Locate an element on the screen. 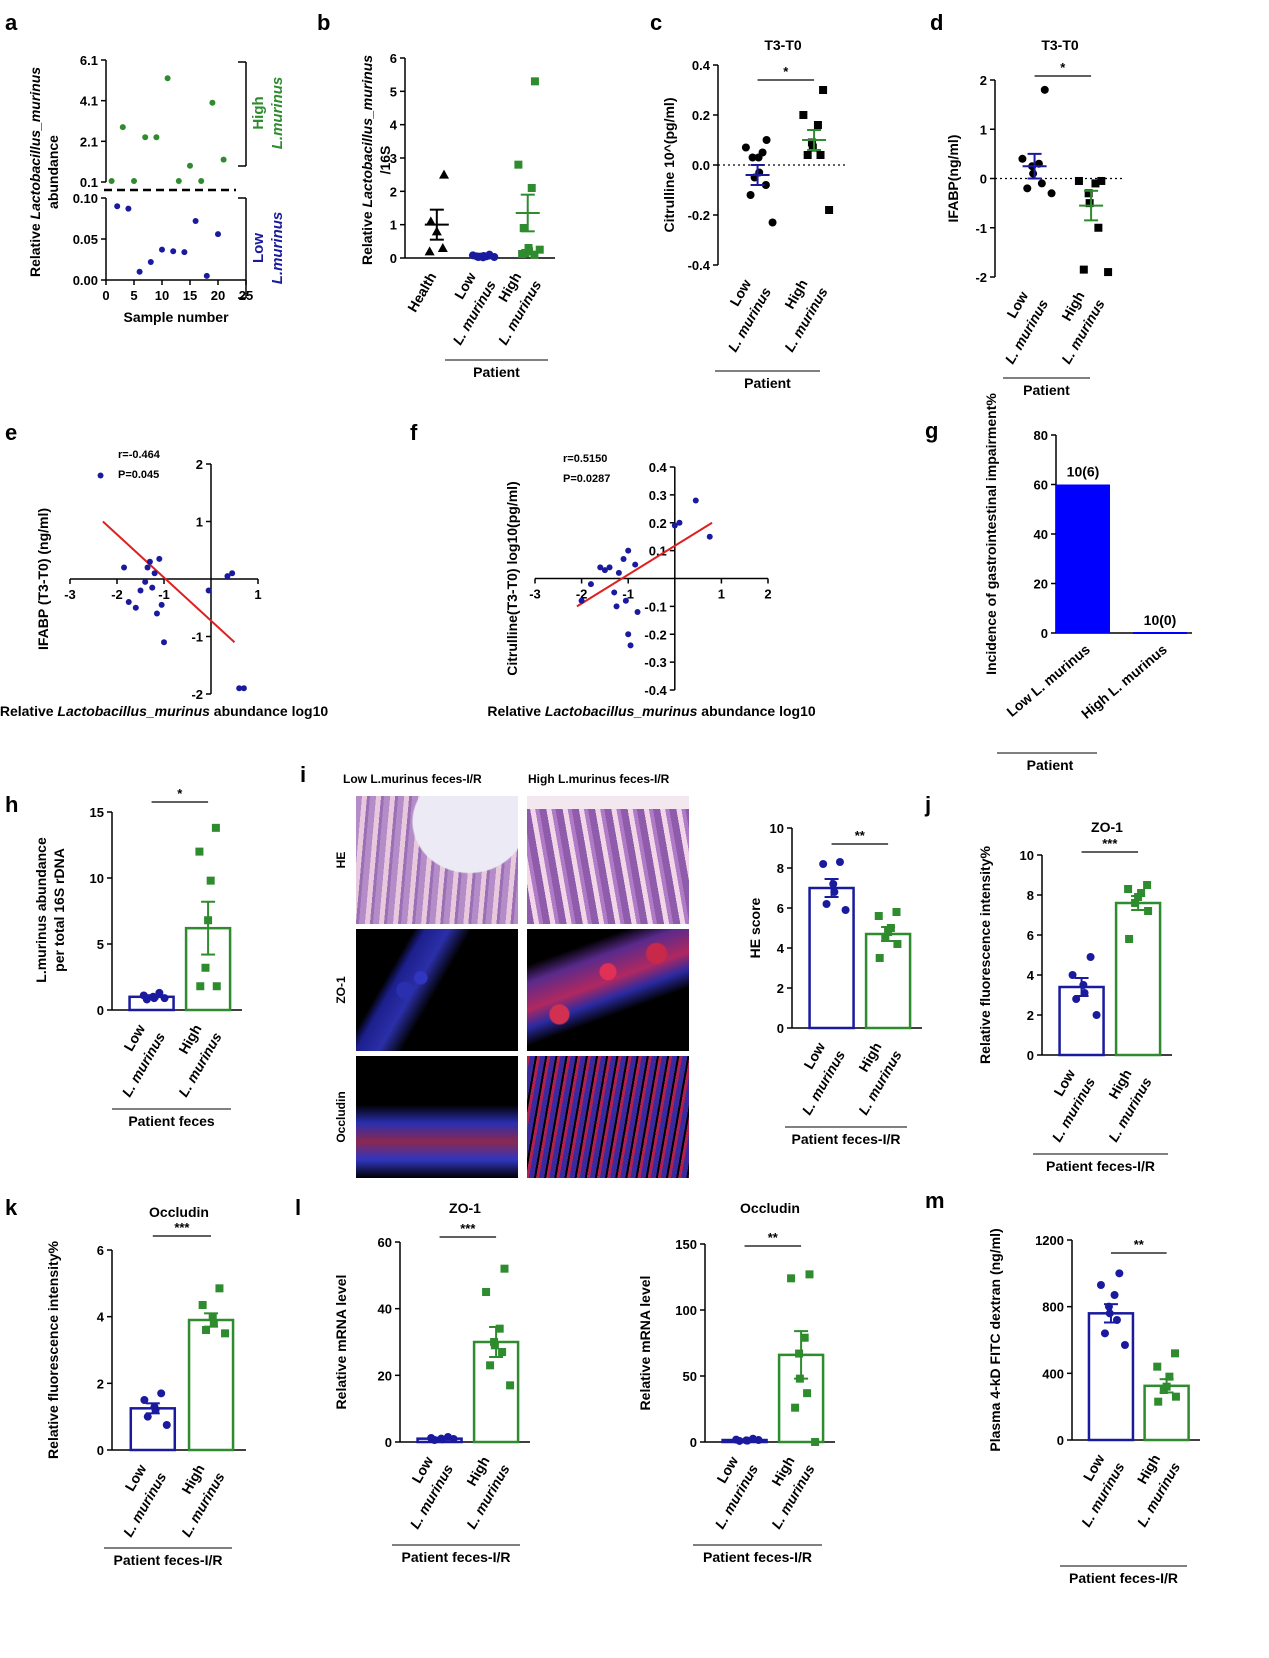 The height and width of the screenshot is (1658, 1269). chart-b-y-tick-label: 4 is located at coordinates (394, 125).